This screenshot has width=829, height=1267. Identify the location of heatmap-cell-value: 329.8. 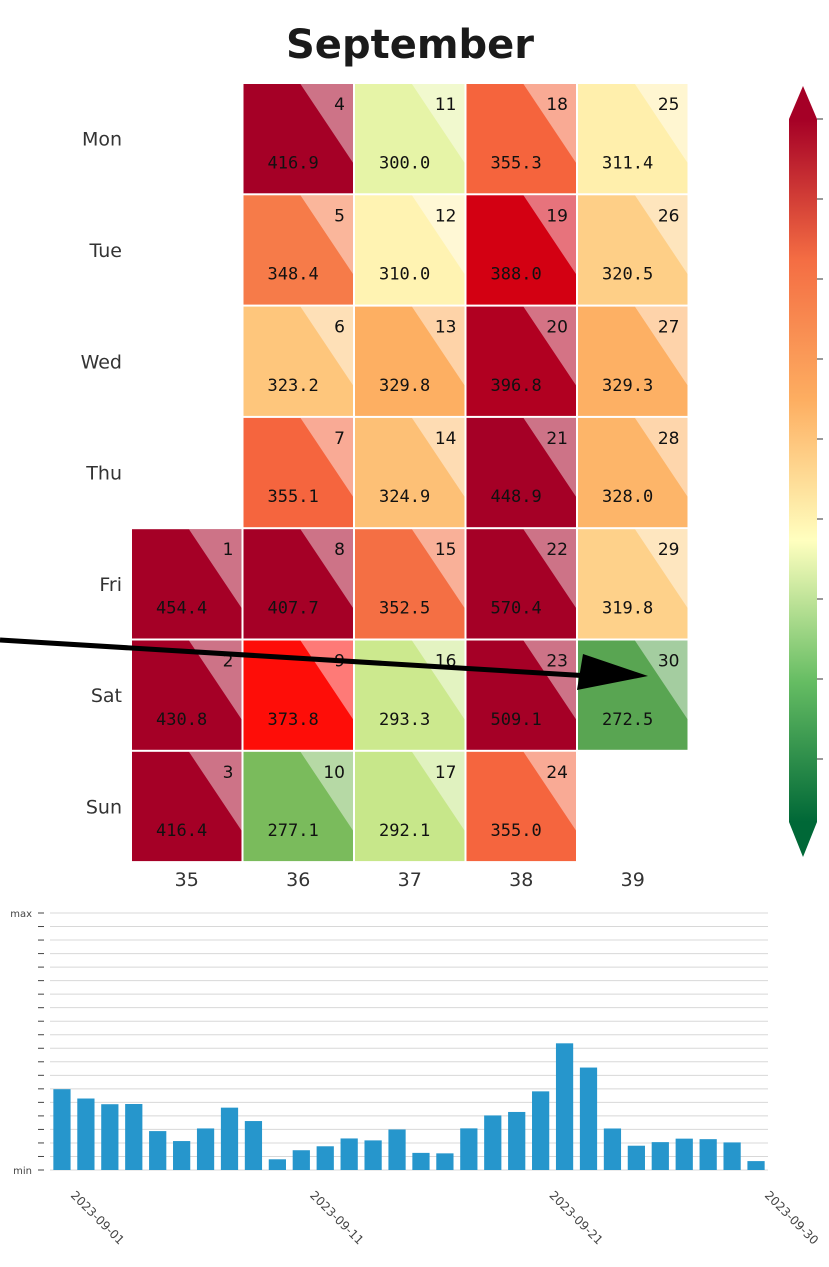
(404, 386).